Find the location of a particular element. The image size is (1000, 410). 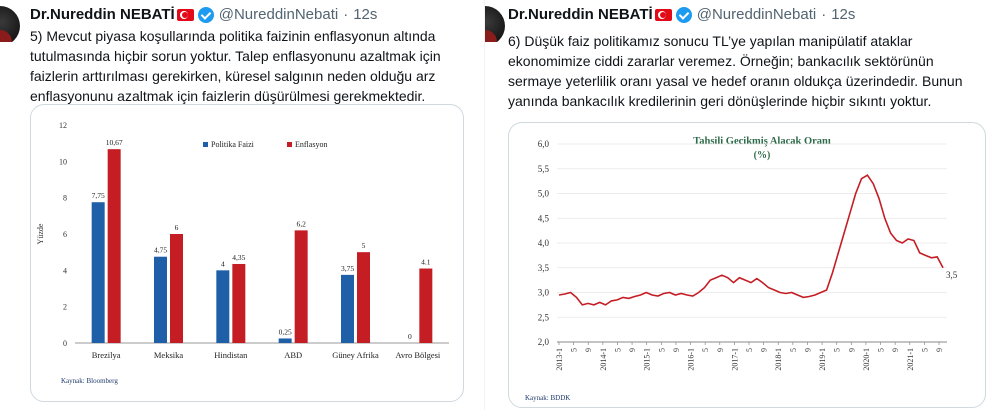

x-tick-label: 2019-1 is located at coordinates (822, 359).